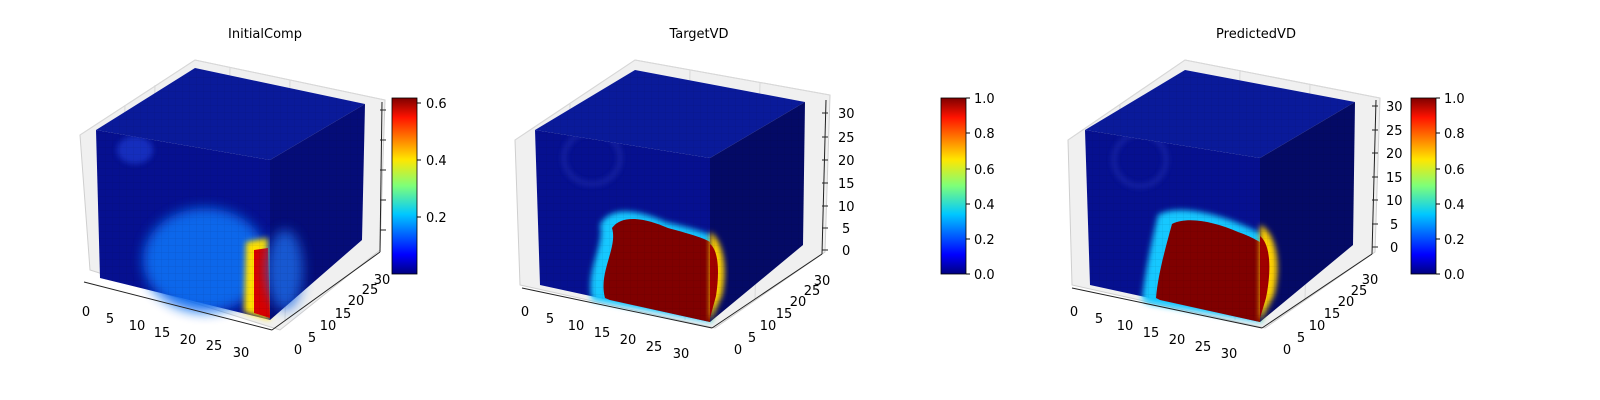  I want to click on panel-title: PredictedVD, so click(1256, 34).